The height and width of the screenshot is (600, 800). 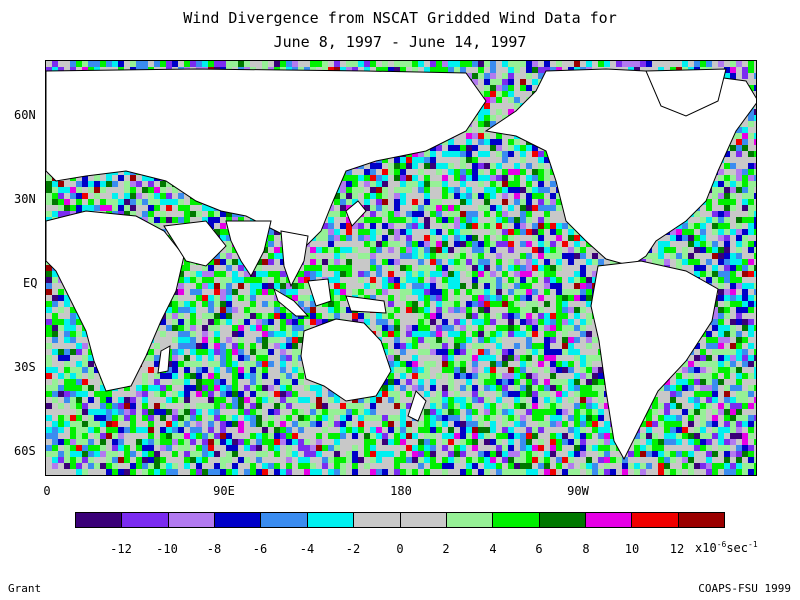 I want to click on colorbar-label: 6, so click(x=539, y=549).